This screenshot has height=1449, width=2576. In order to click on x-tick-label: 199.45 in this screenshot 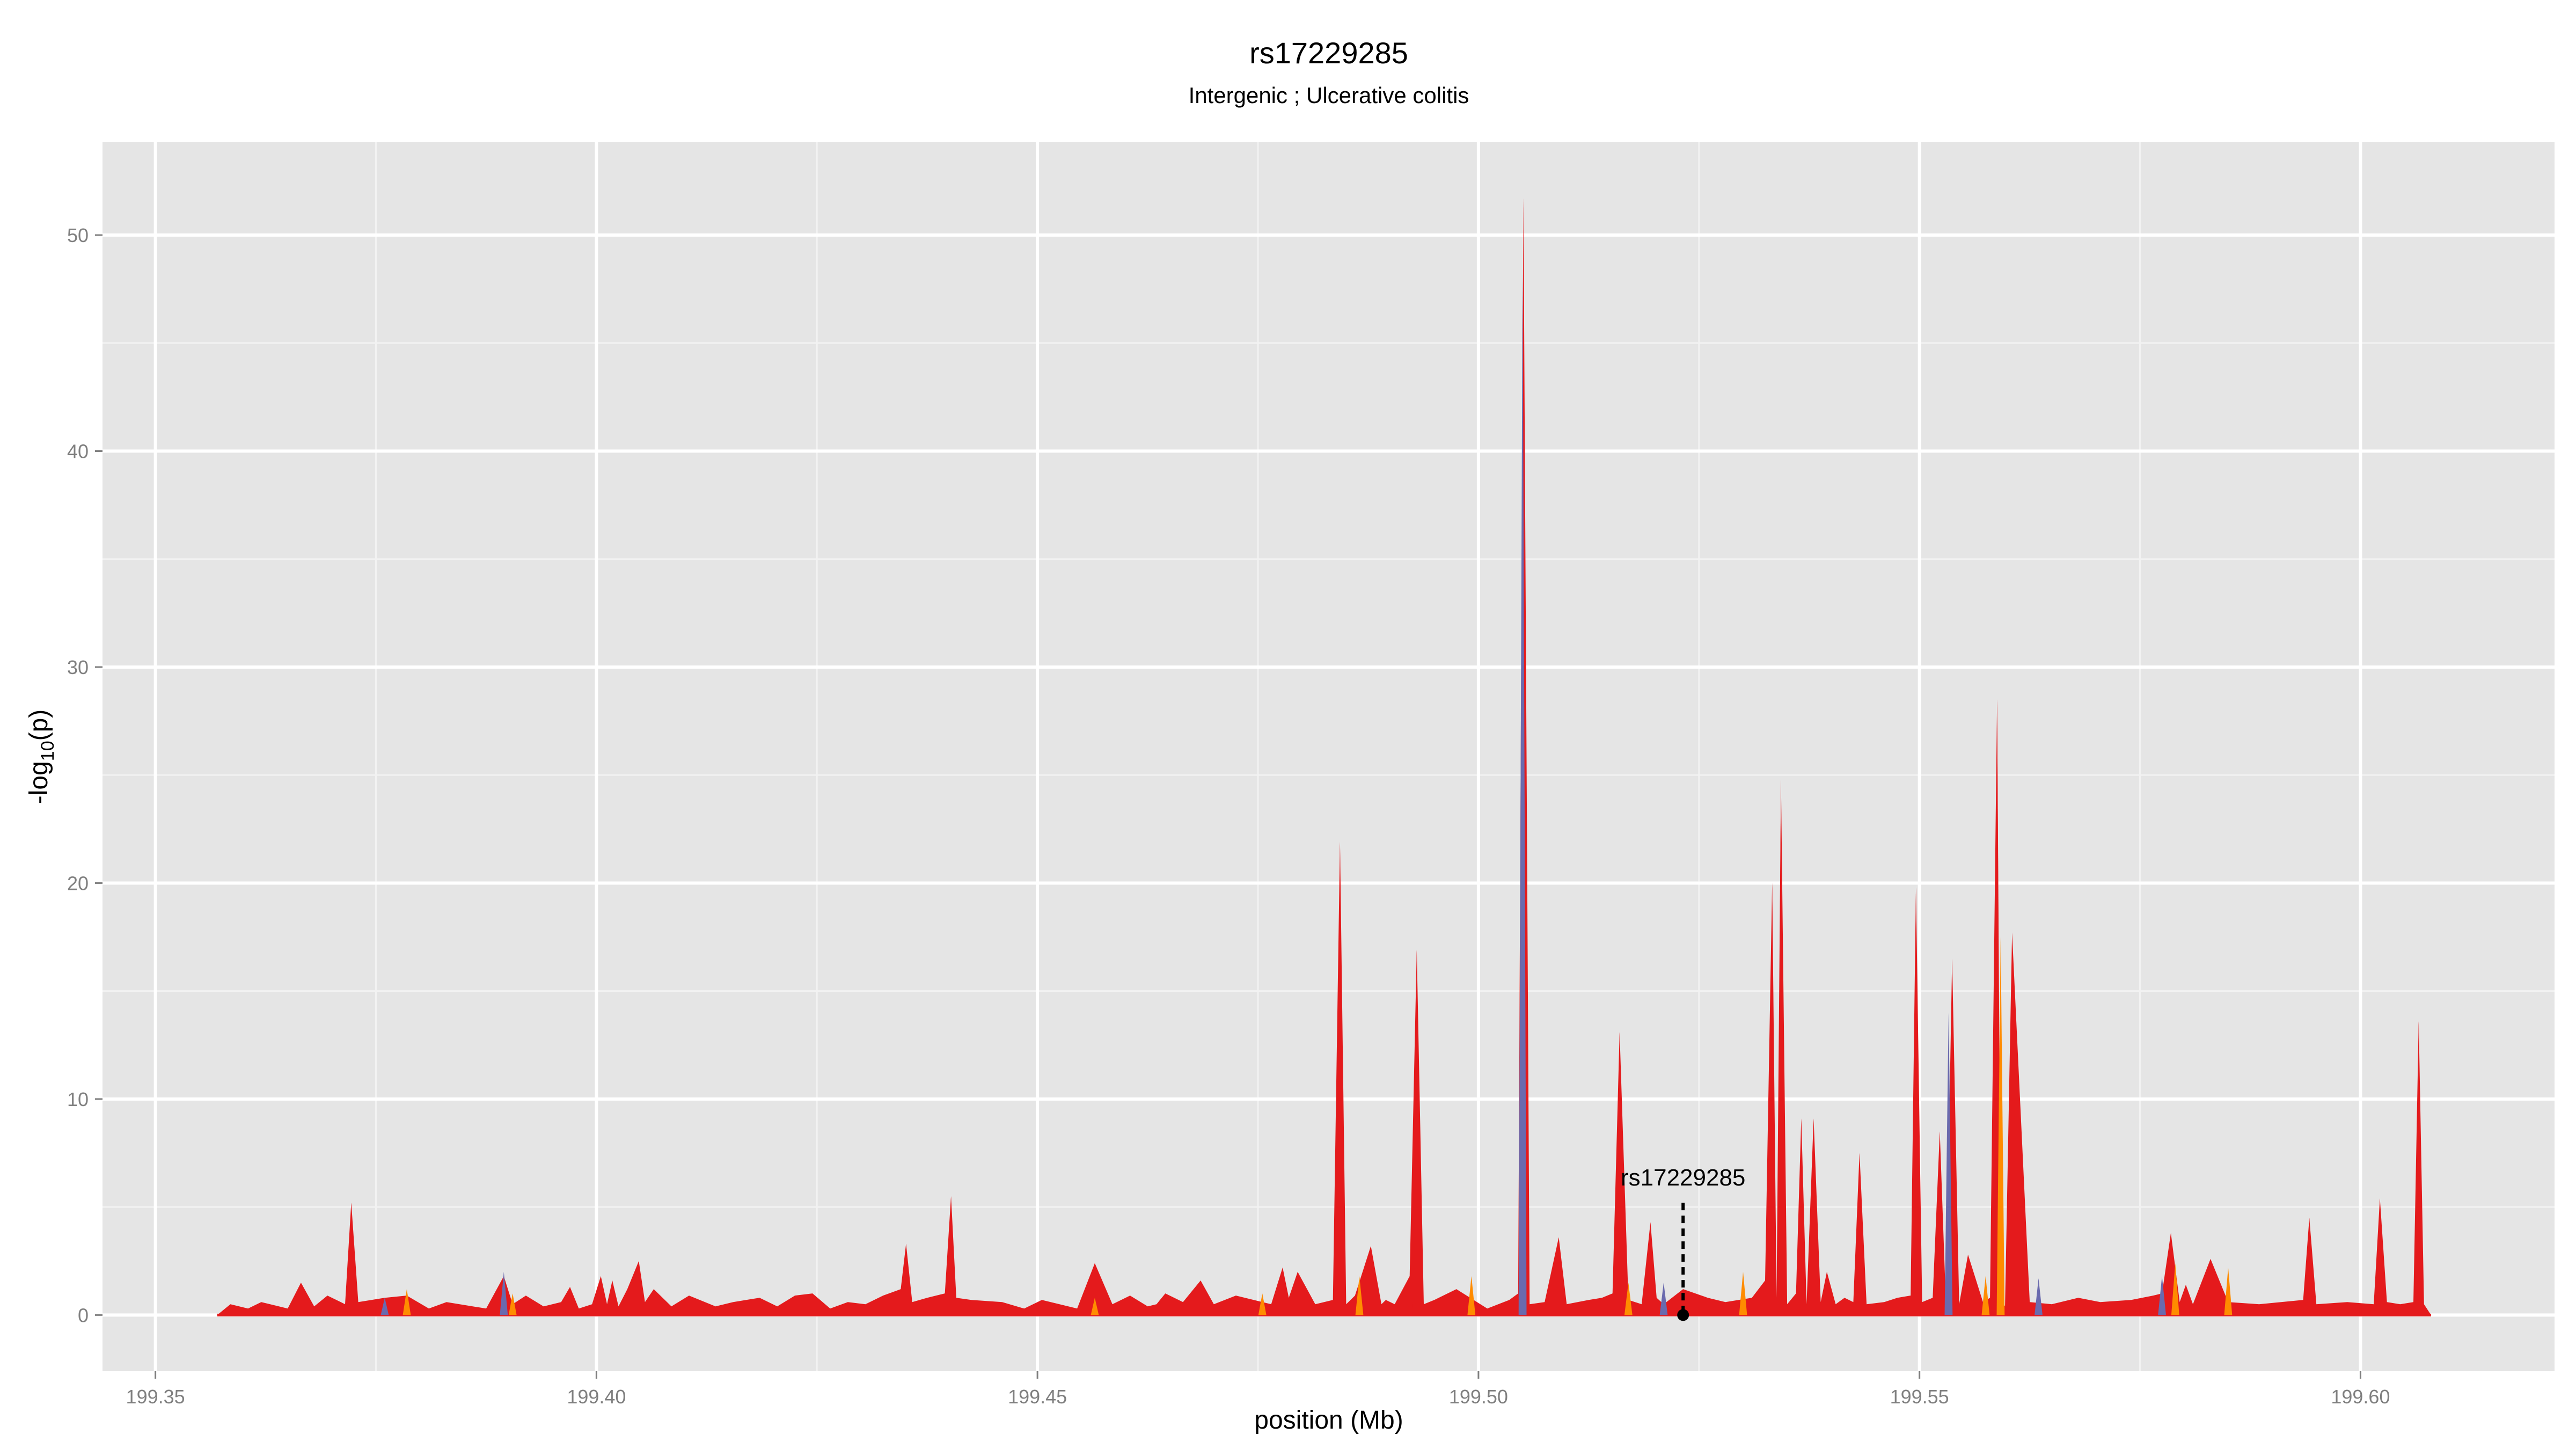, I will do `click(1037, 1397)`.